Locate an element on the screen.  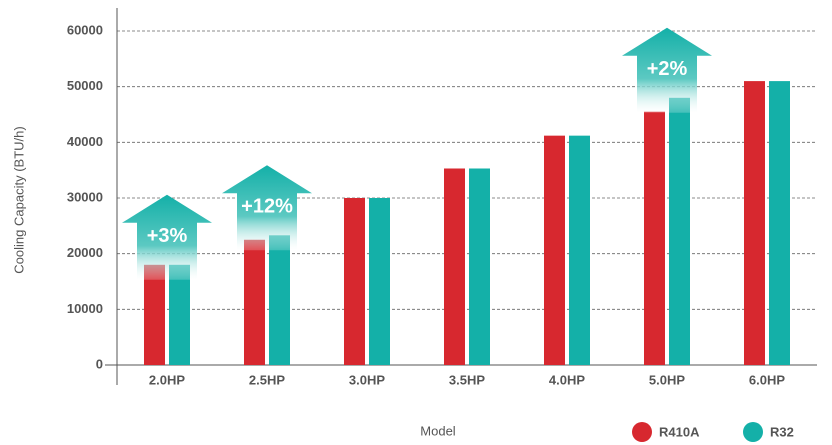
annotation-arrow: +2% is located at coordinates (667, 70).